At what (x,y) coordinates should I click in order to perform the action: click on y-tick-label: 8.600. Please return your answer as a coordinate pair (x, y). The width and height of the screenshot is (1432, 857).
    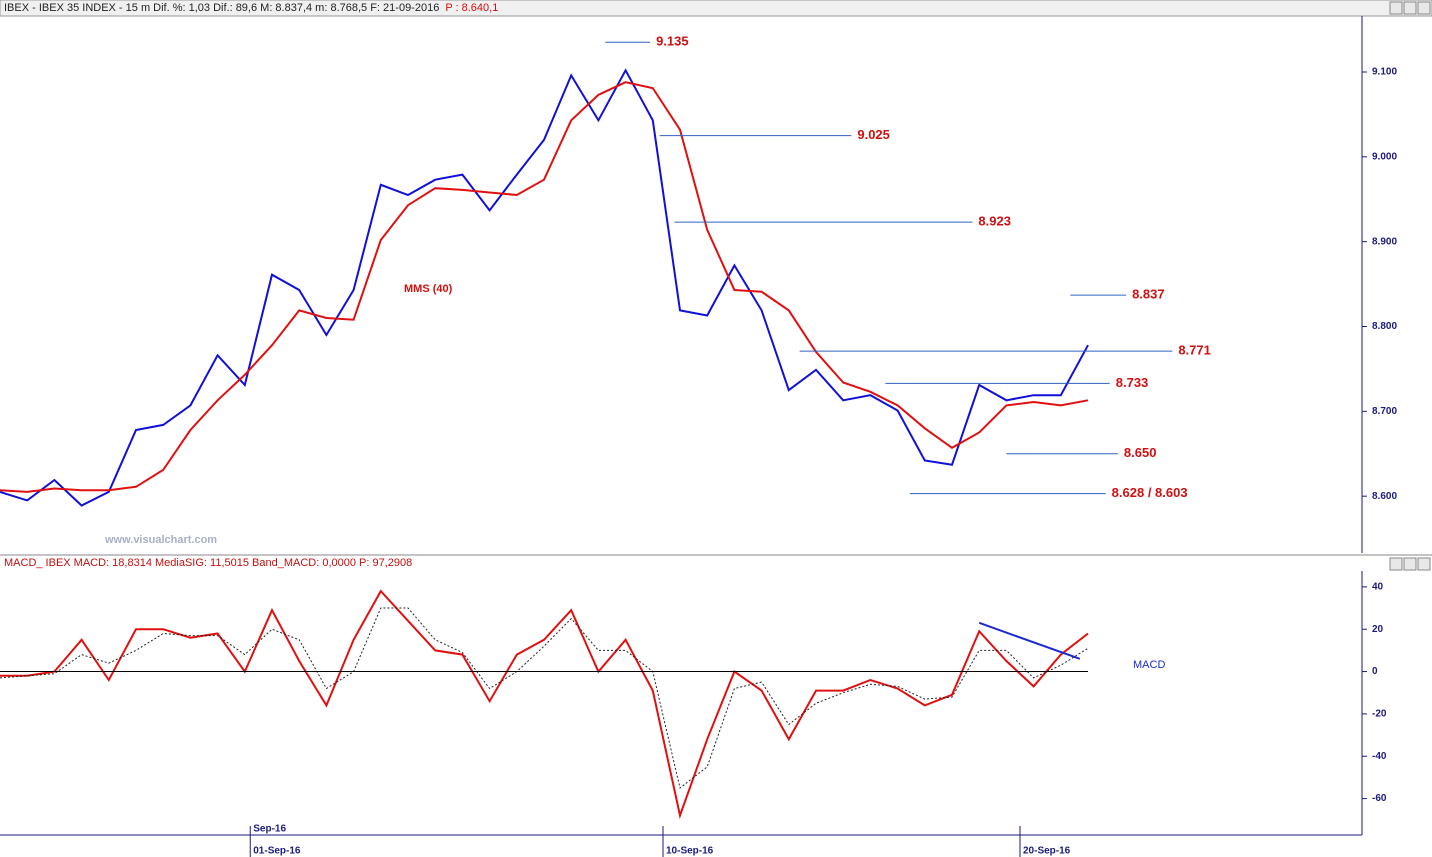
    Looking at the image, I should click on (1384, 496).